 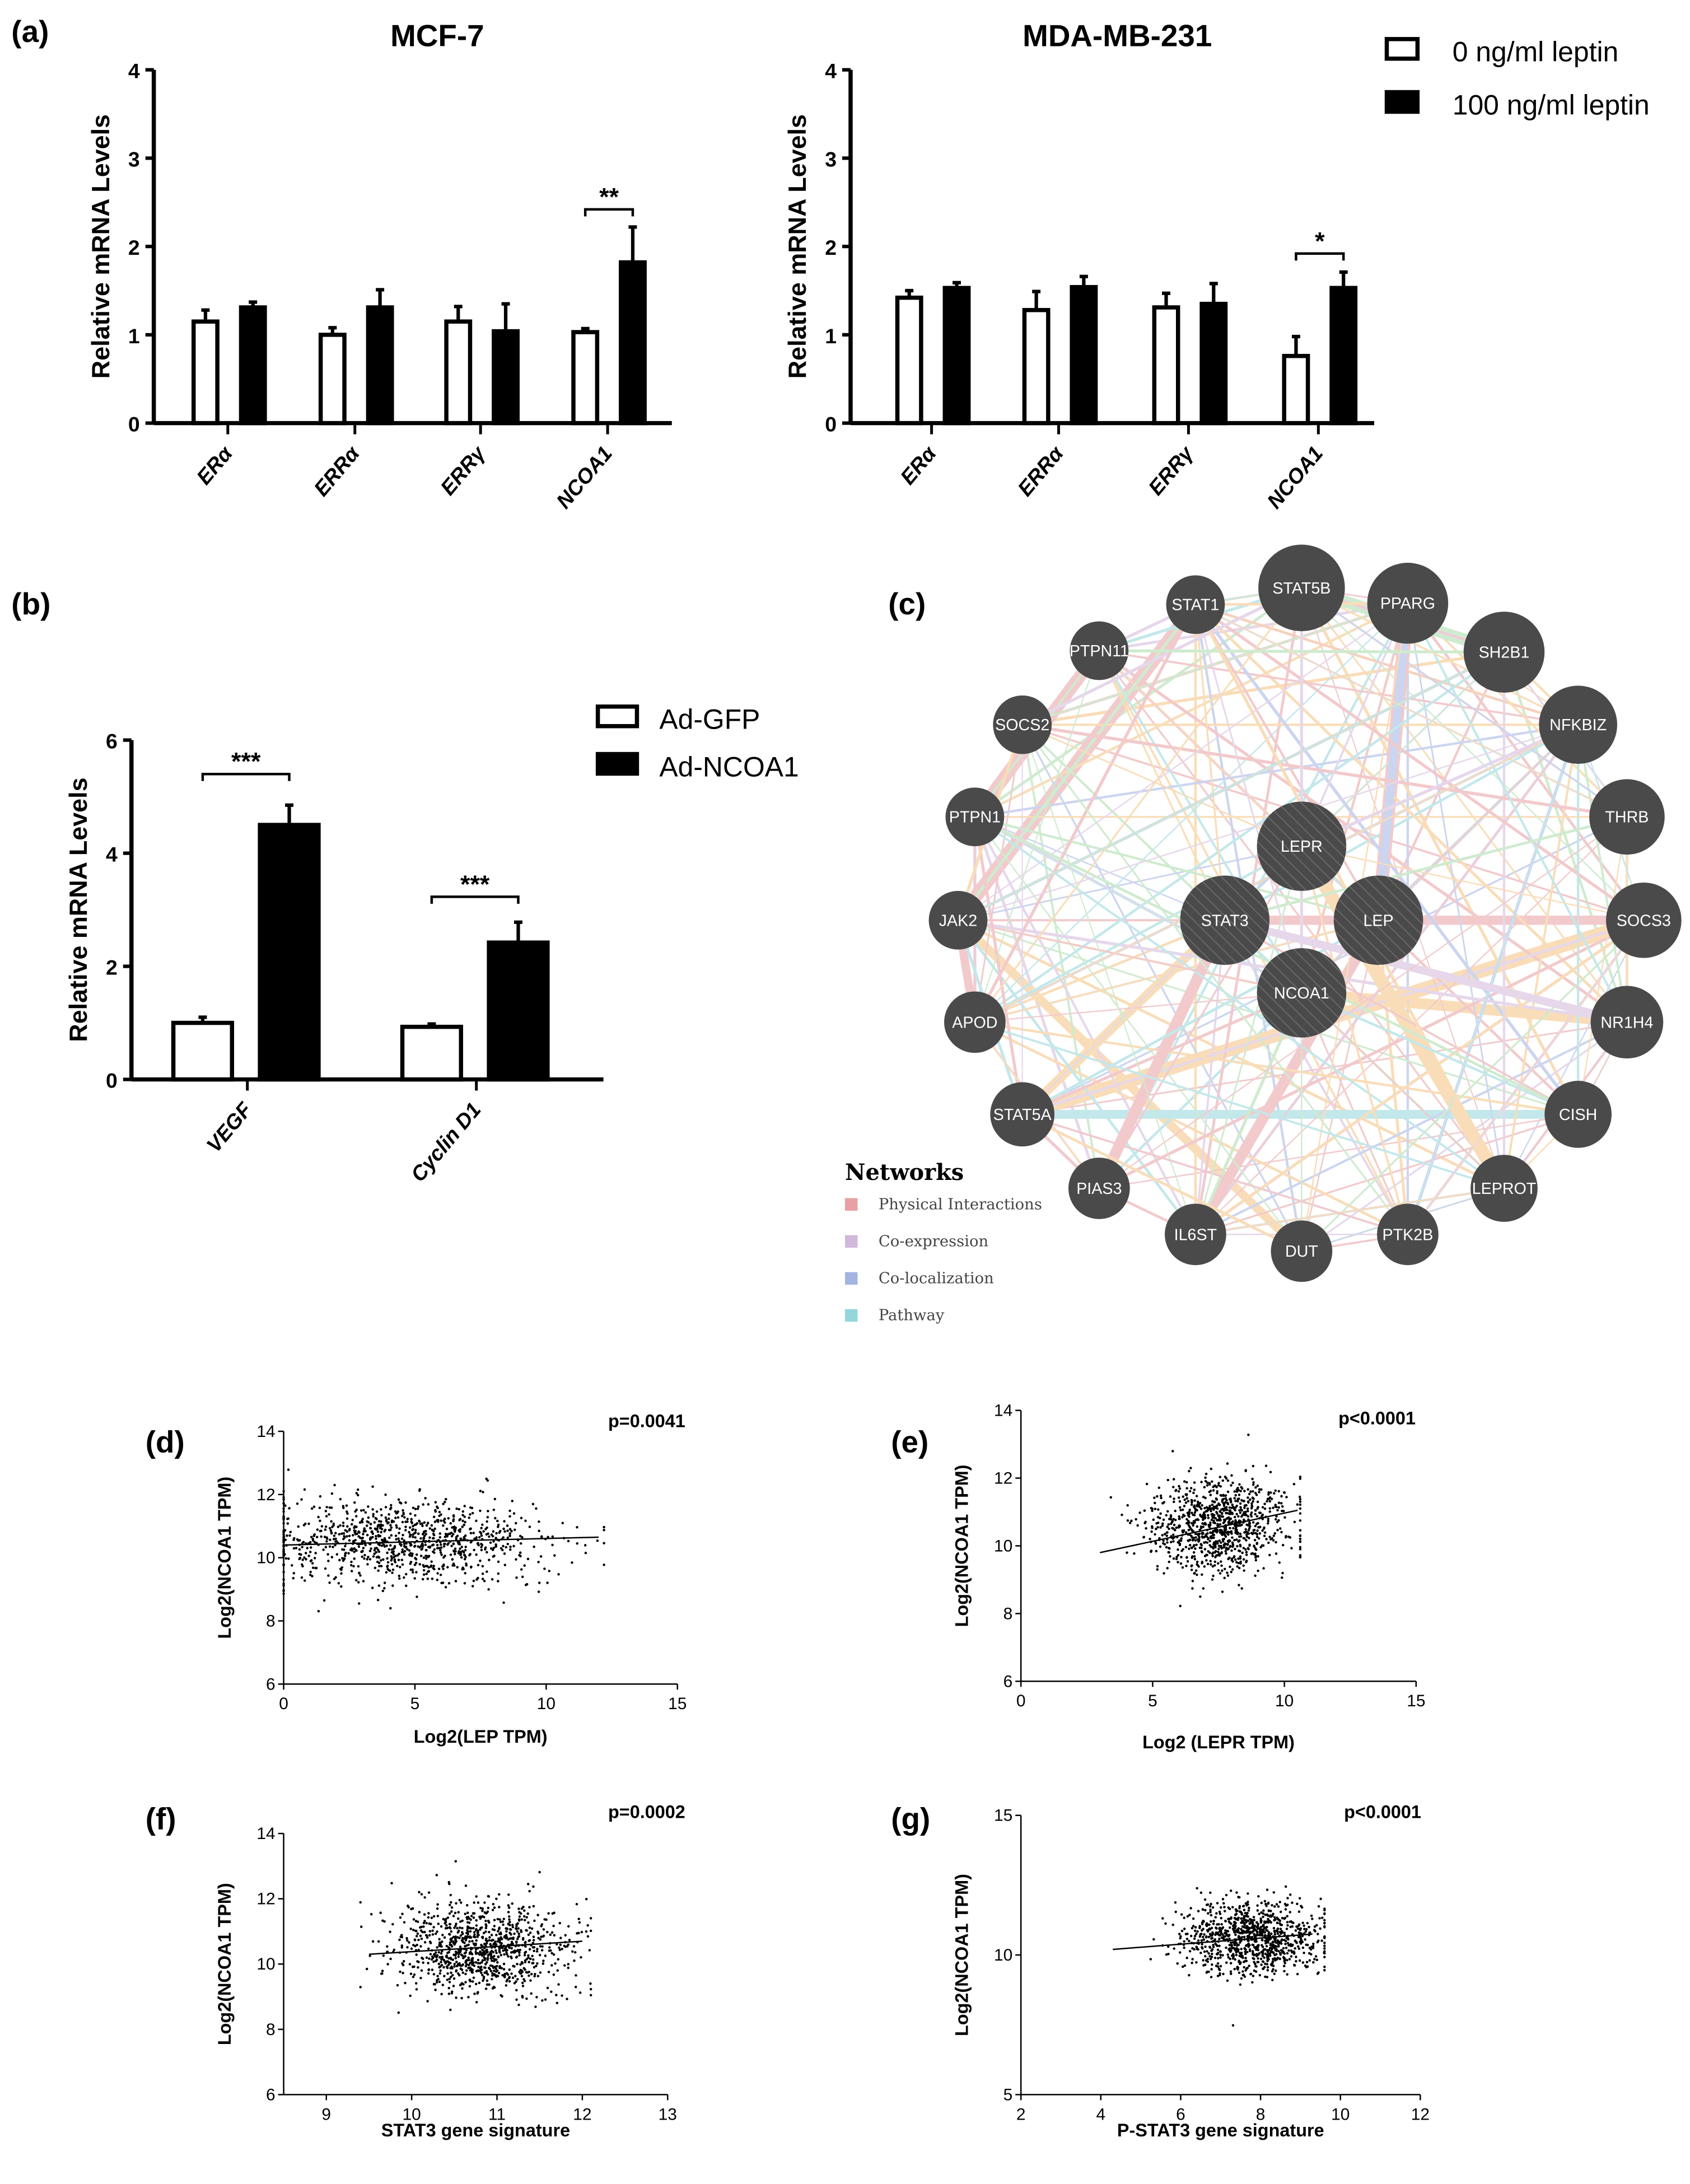 I want to click on network-node-thrb: THRB, so click(x=1627, y=817).